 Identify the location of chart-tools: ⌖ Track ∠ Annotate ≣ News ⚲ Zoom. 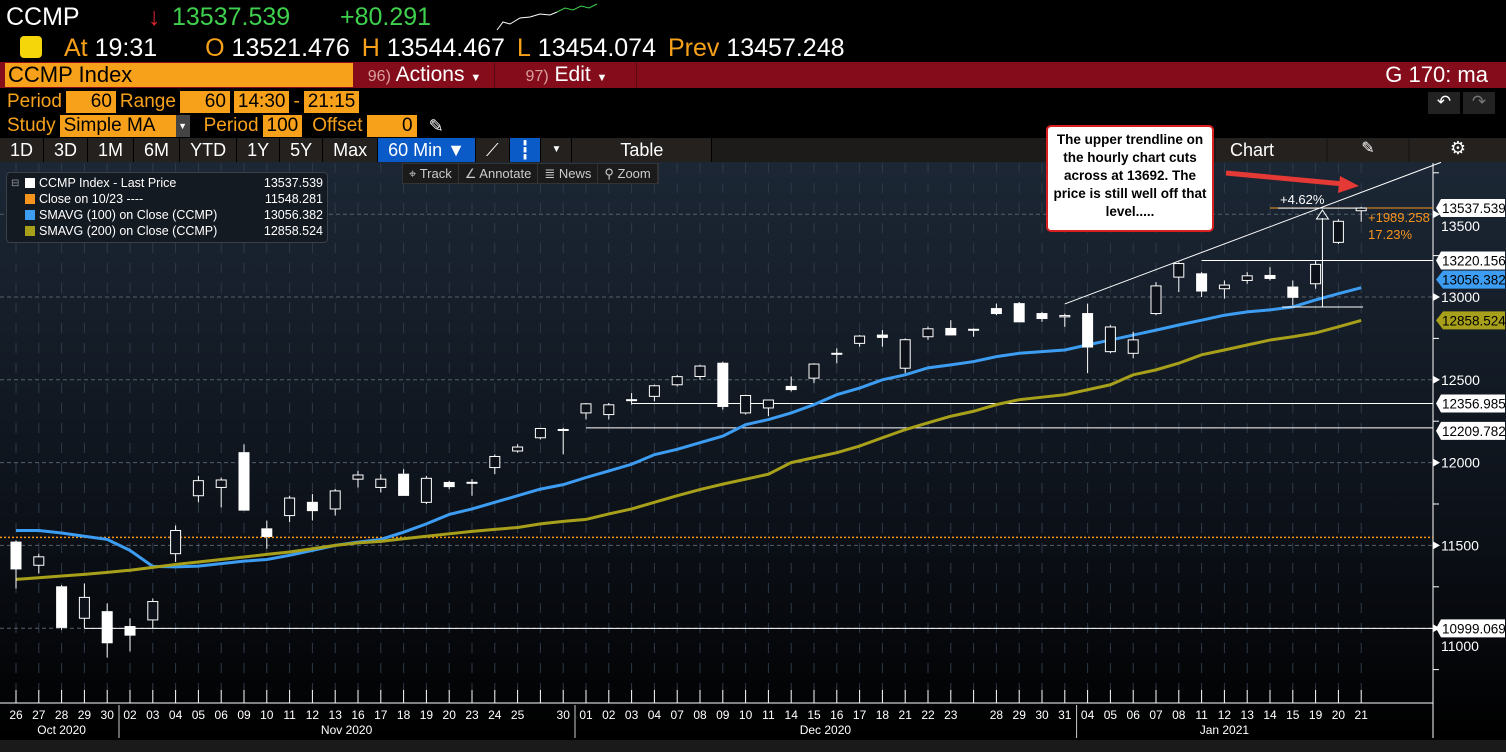
(530, 173).